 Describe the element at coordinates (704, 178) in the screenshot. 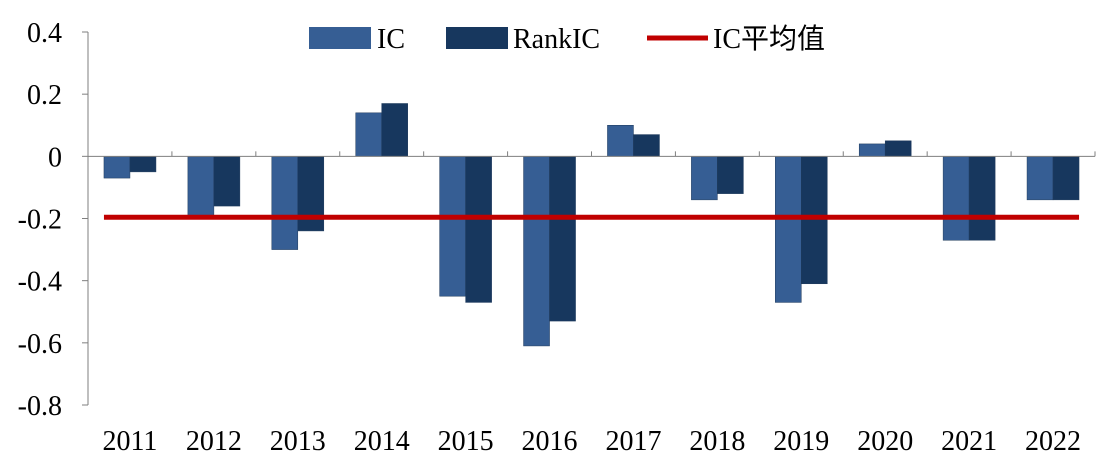

I see `bar-ic-2018` at that location.